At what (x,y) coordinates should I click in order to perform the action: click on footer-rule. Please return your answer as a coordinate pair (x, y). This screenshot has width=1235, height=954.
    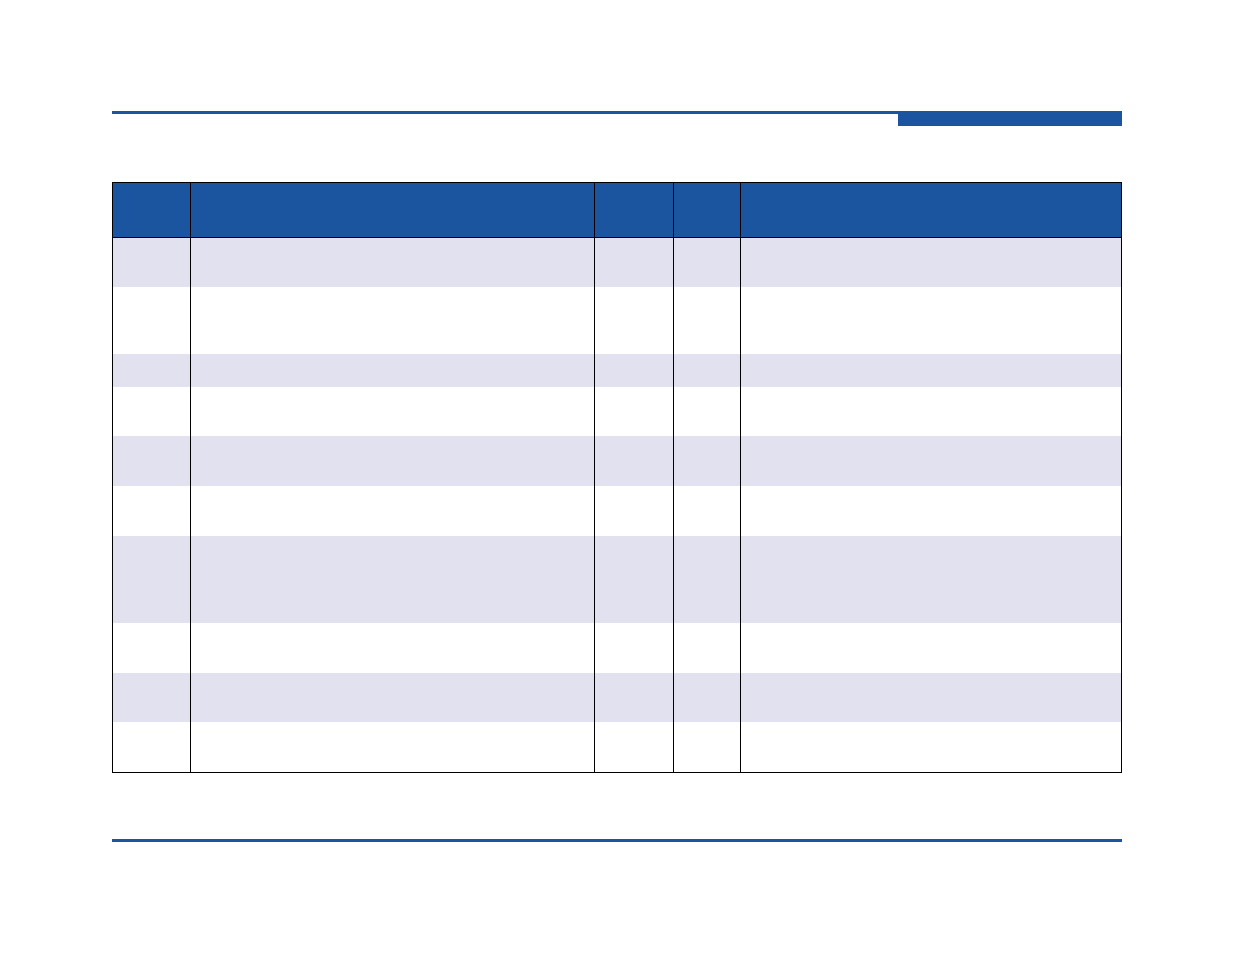
    Looking at the image, I should click on (617, 840).